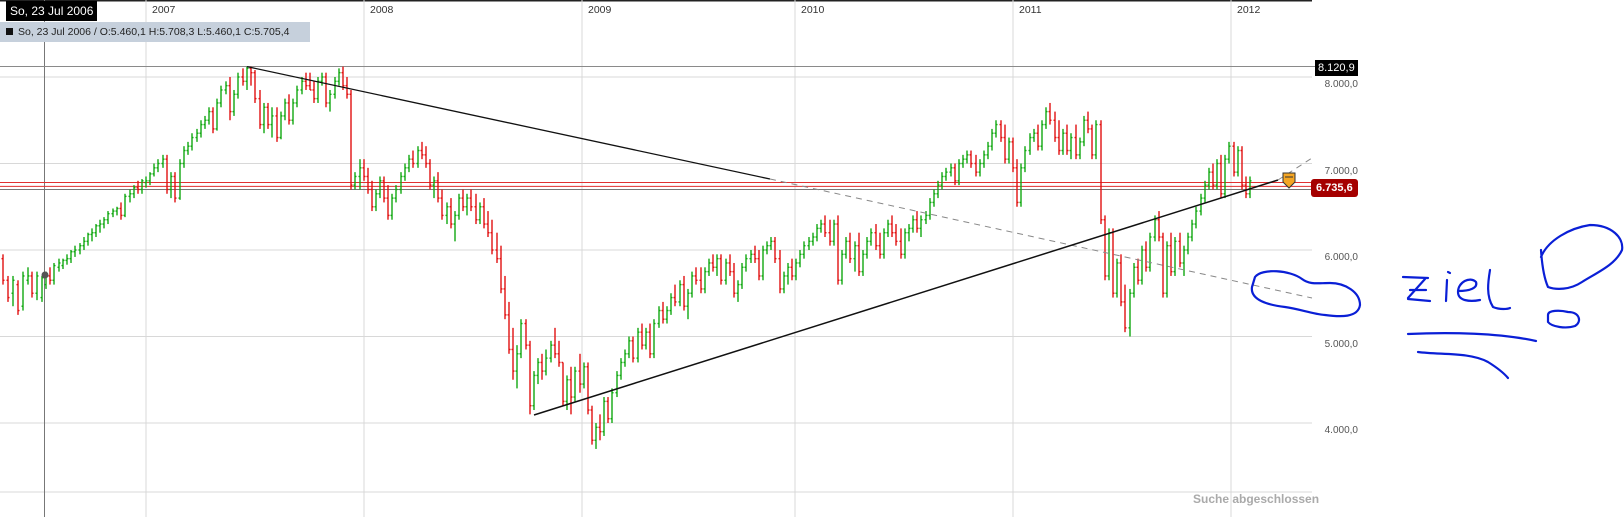  What do you see at coordinates (1030, 10) in the screenshot?
I see `year-label-2011: 2011` at bounding box center [1030, 10].